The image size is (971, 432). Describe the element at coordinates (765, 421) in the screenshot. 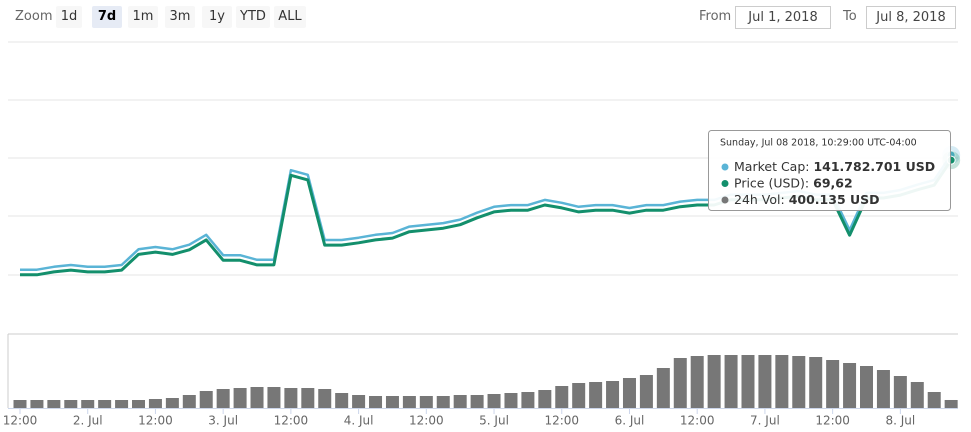

I see `x-tick-label: 7. Jul` at that location.